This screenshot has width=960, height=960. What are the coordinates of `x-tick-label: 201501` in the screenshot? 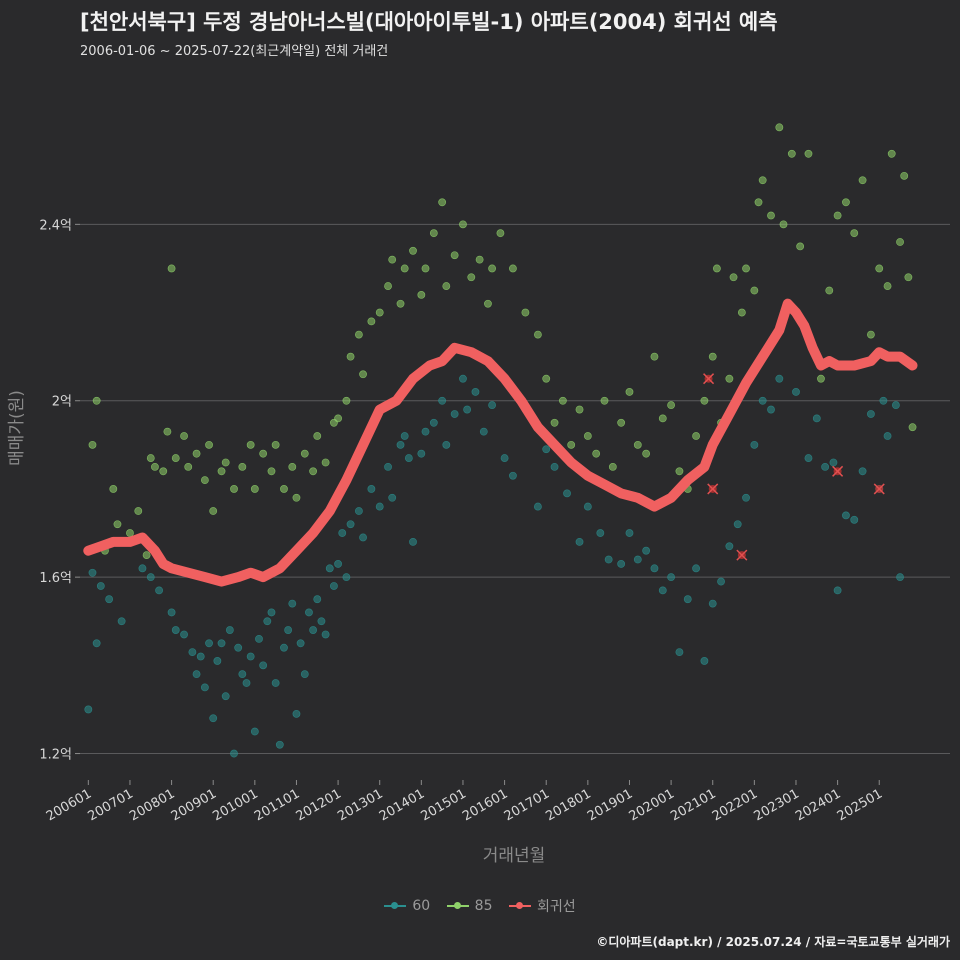 It's located at (443, 805).